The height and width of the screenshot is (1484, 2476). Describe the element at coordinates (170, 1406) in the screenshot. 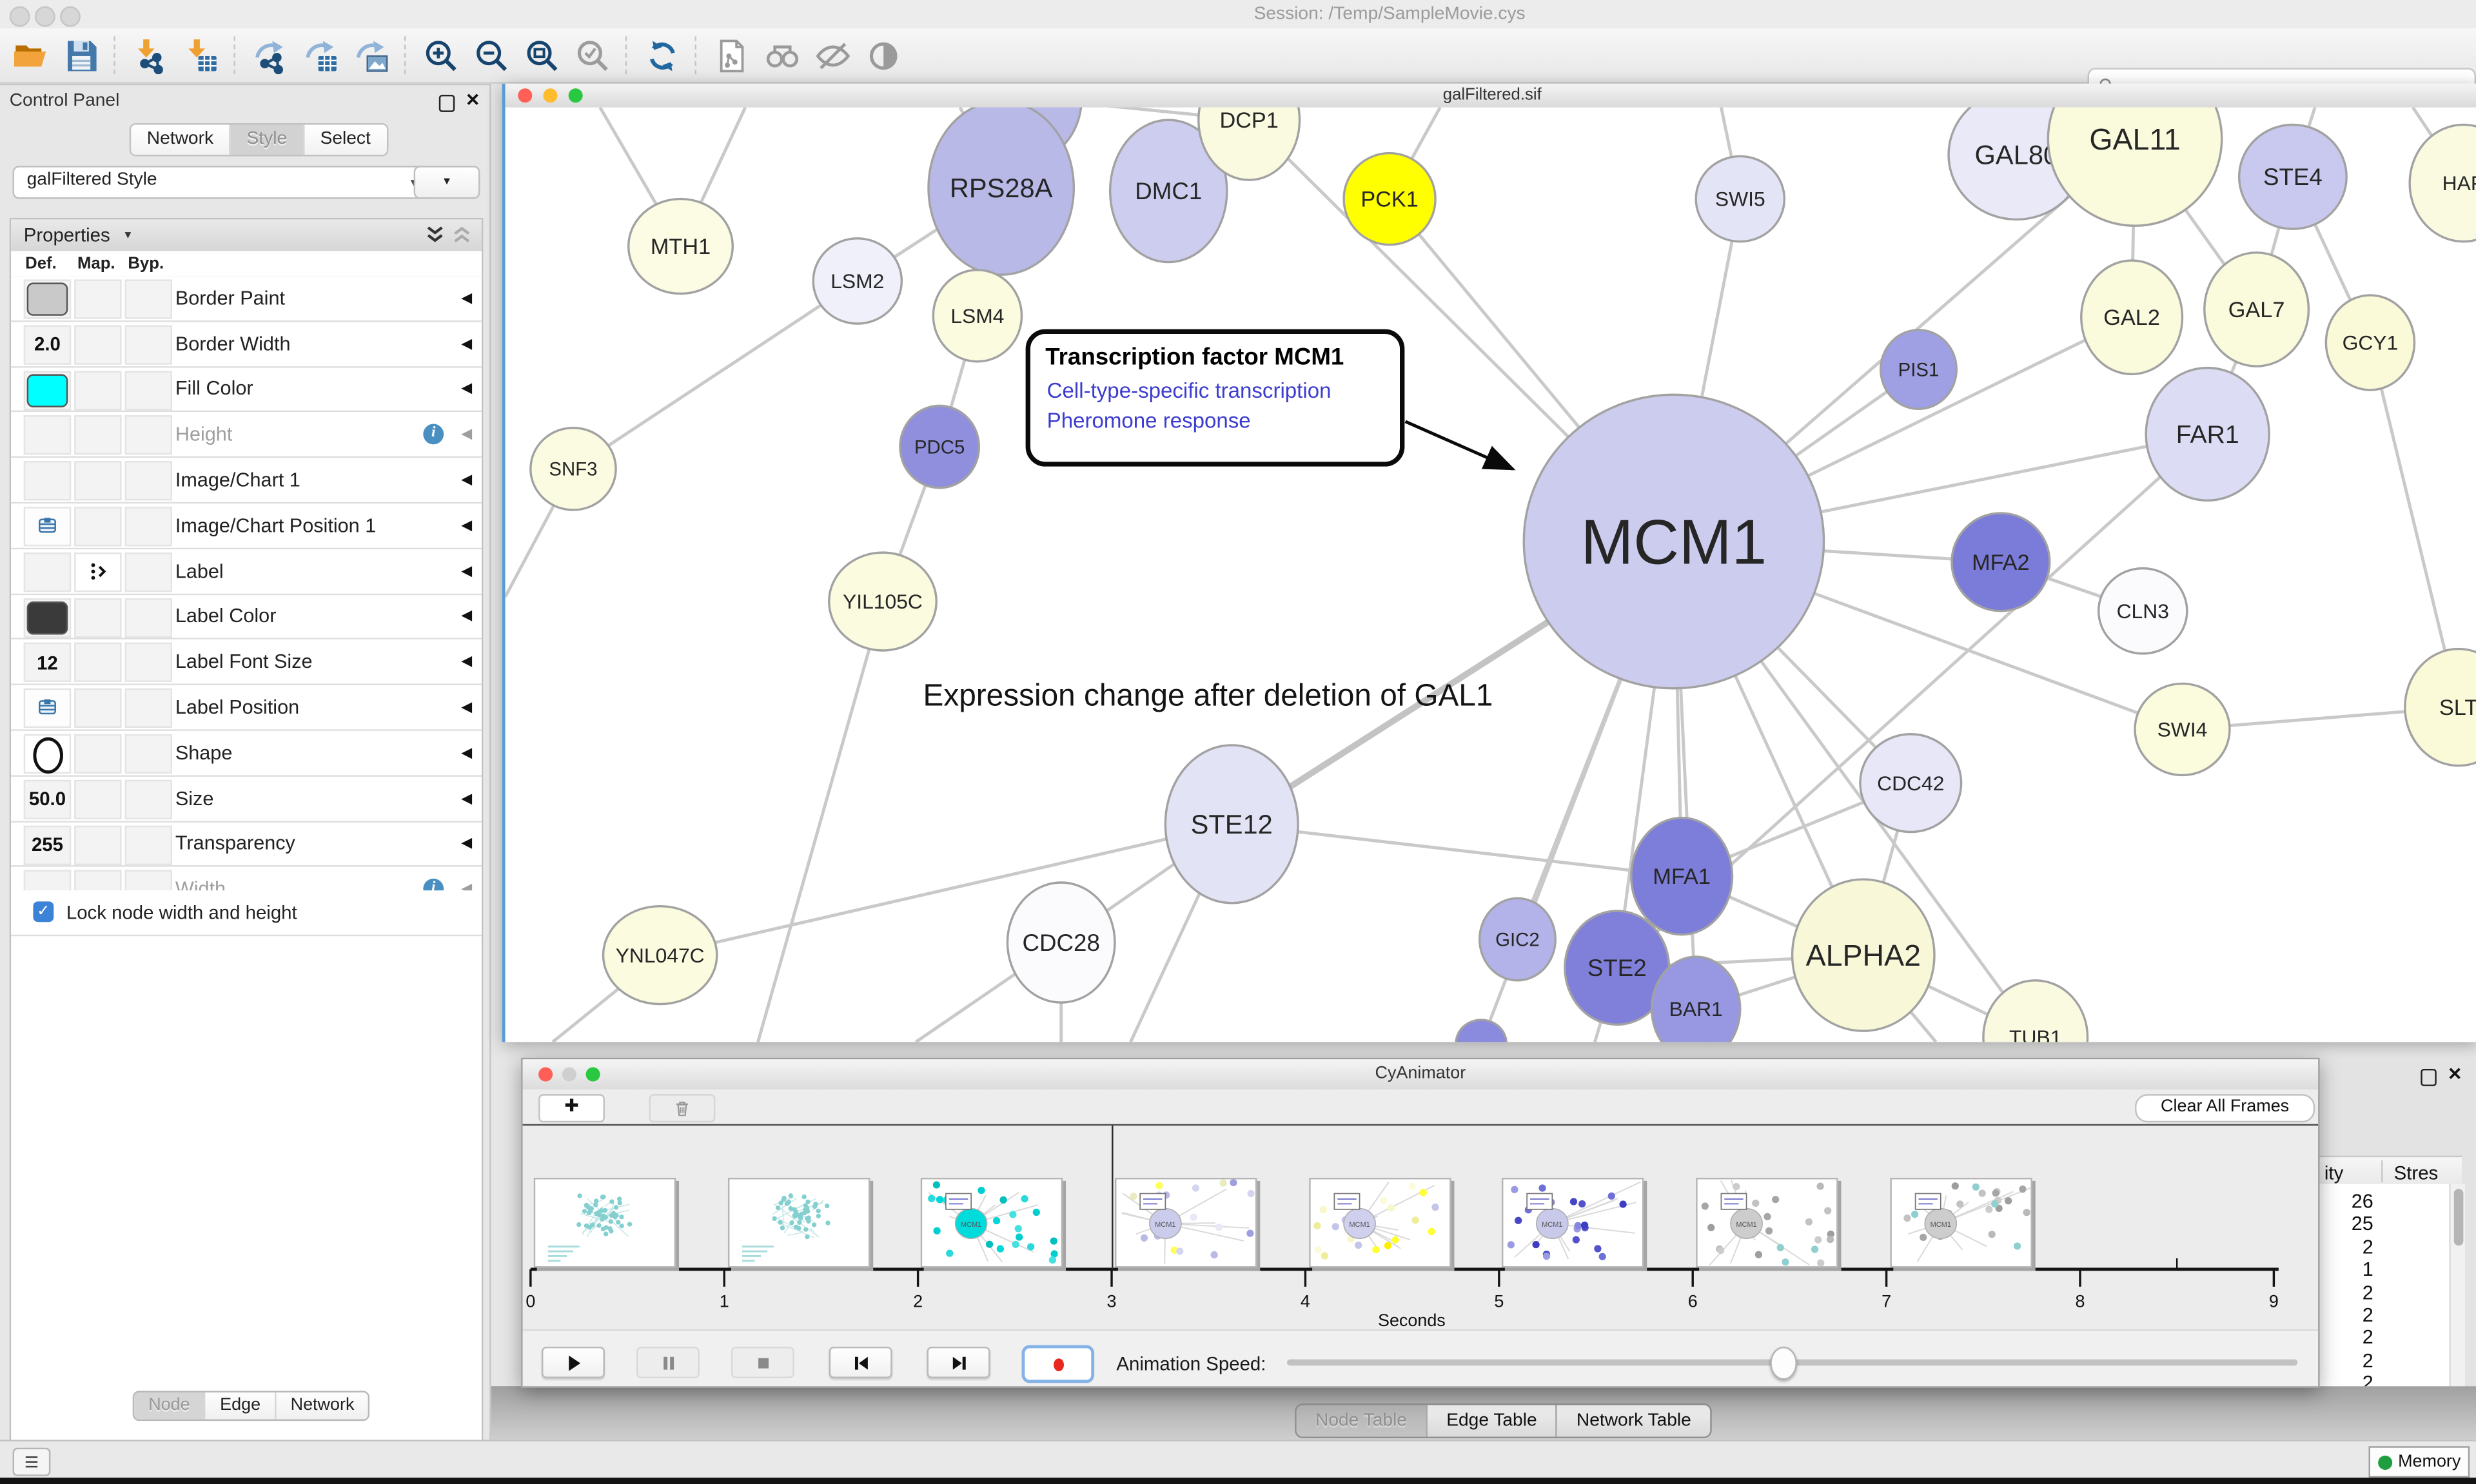

I see `bottom-tab-node: Node` at that location.